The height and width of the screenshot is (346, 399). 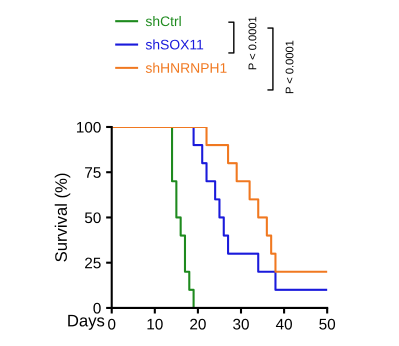 I want to click on x-tick-label: 20, so click(x=198, y=324).